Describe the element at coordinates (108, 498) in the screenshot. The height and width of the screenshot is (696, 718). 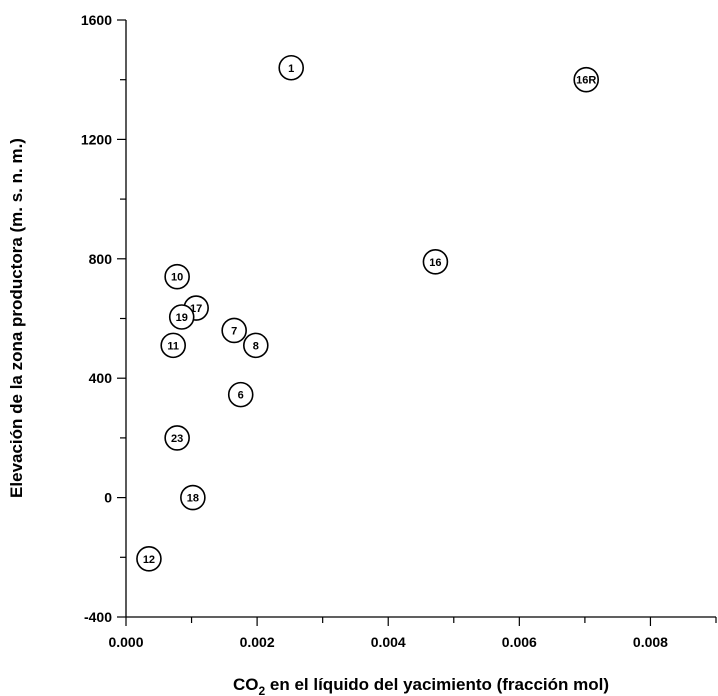
I see `y-tick-label: 0` at that location.